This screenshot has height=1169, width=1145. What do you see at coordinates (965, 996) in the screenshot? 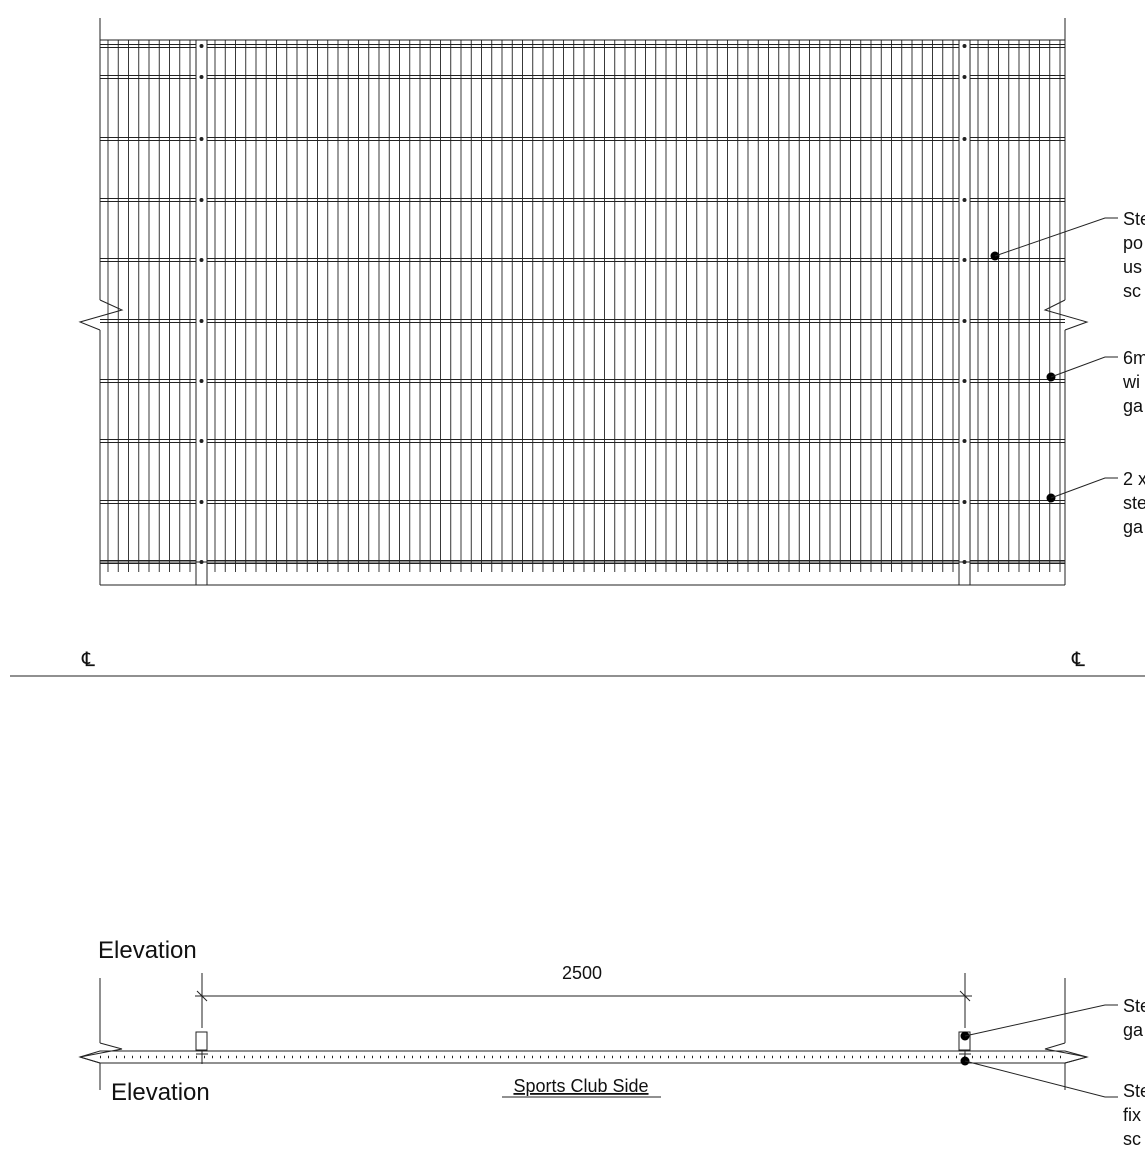
I see `dimension-tick-right` at bounding box center [965, 996].